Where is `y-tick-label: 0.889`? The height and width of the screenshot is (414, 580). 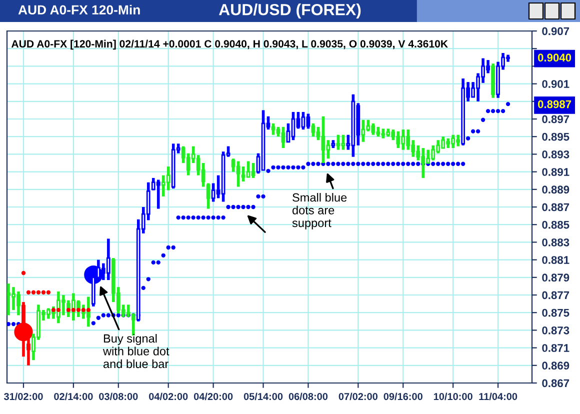
y-tick-label: 0.889 is located at coordinates (556, 190).